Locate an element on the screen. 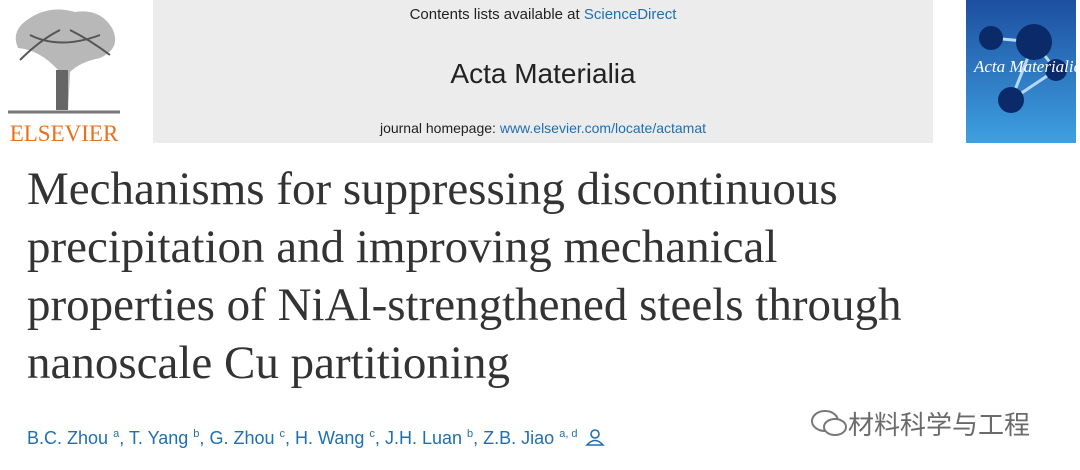 This screenshot has height=470, width=1080. journal-cover: Acta Materialia is located at coordinates (1021, 71).